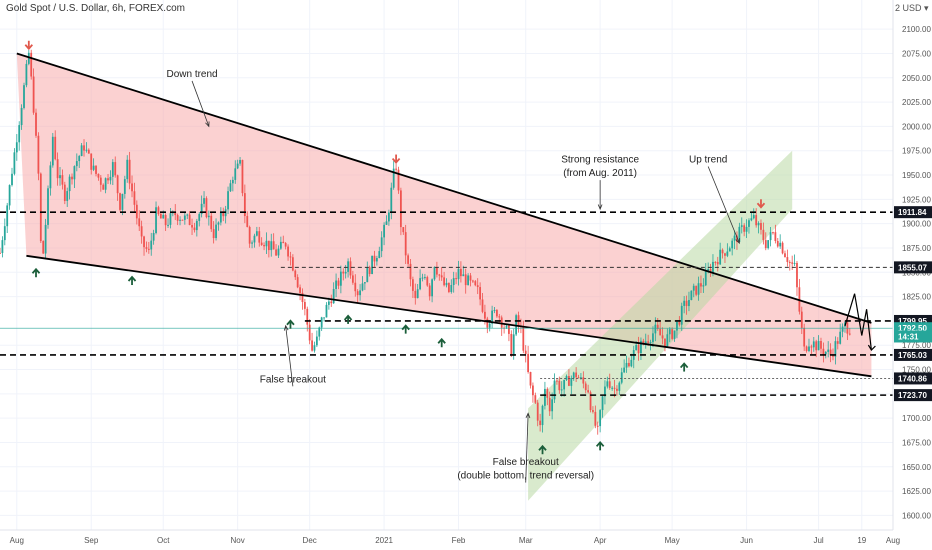 Image resolution: width=932 pixels, height=550 pixels. Describe the element at coordinates (916, 345) in the screenshot. I see `y-tick-label: 1775.00` at that location.